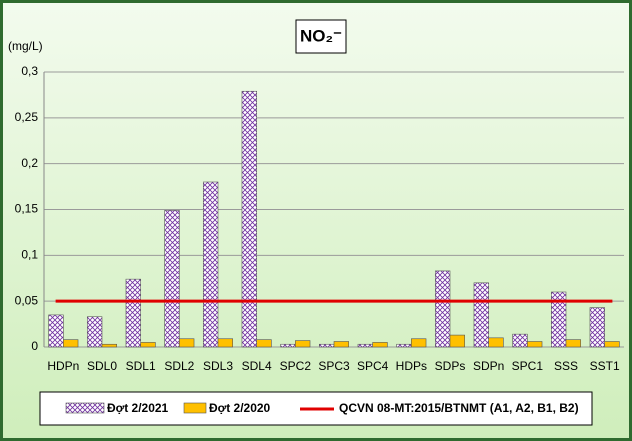  Describe the element at coordinates (138, 408) in the screenshot. I see `legend-label: Đợt 2/2021` at that location.